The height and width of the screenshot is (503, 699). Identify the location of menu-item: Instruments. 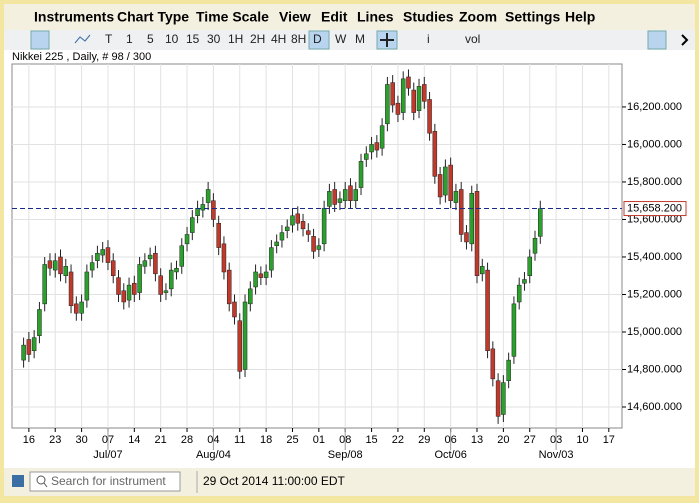
(74, 17).